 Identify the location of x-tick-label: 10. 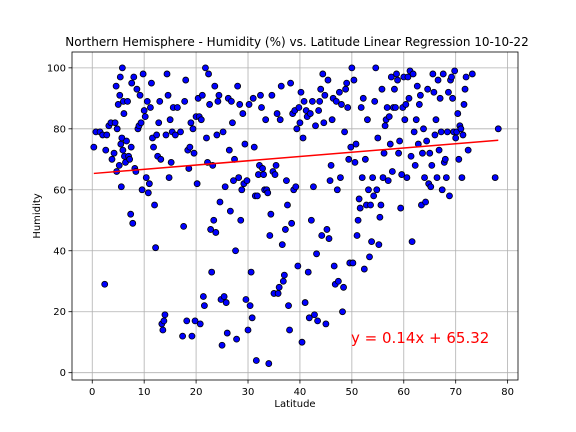
(144, 392).